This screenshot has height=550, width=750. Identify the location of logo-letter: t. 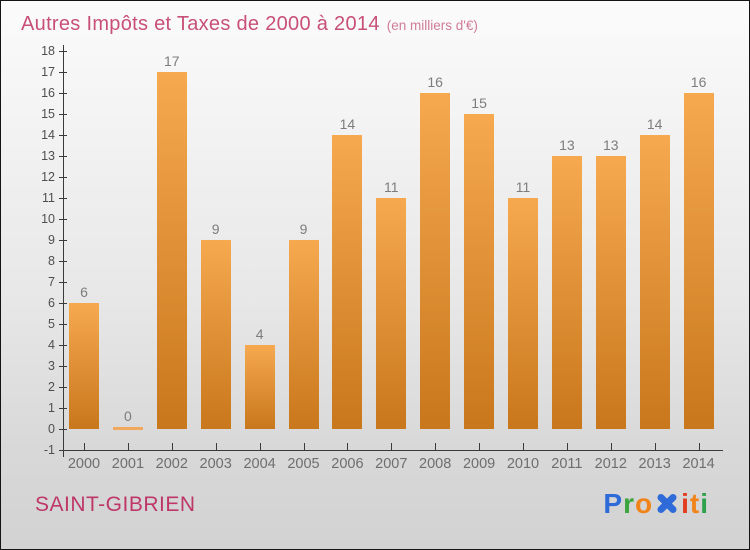
(695, 503).